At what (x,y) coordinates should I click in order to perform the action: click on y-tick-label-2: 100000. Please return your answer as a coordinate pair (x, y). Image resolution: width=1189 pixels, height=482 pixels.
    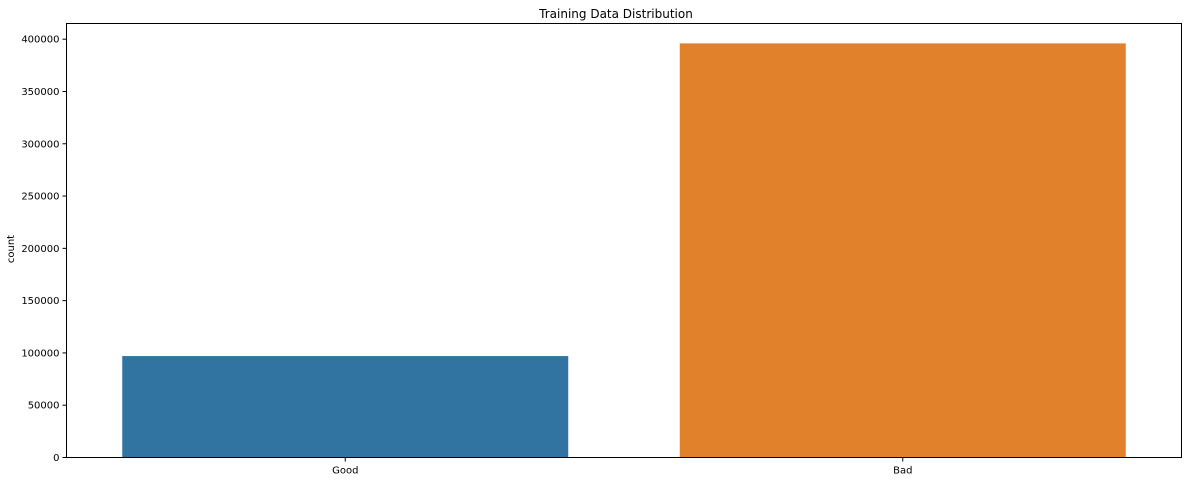
    Looking at the image, I should click on (40, 353).